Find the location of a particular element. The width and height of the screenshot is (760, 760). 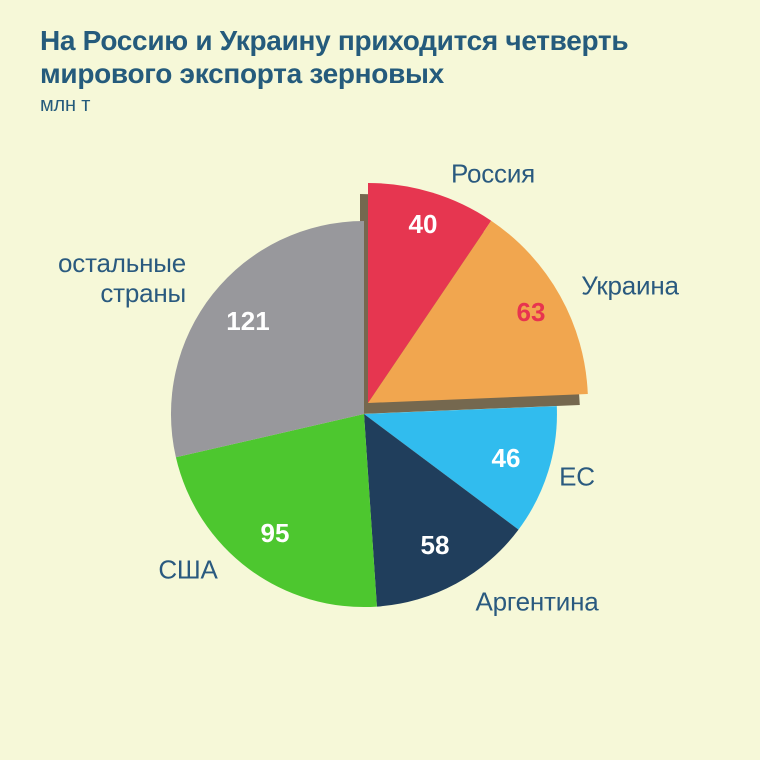

slice-value-5: 121 is located at coordinates (247, 321).